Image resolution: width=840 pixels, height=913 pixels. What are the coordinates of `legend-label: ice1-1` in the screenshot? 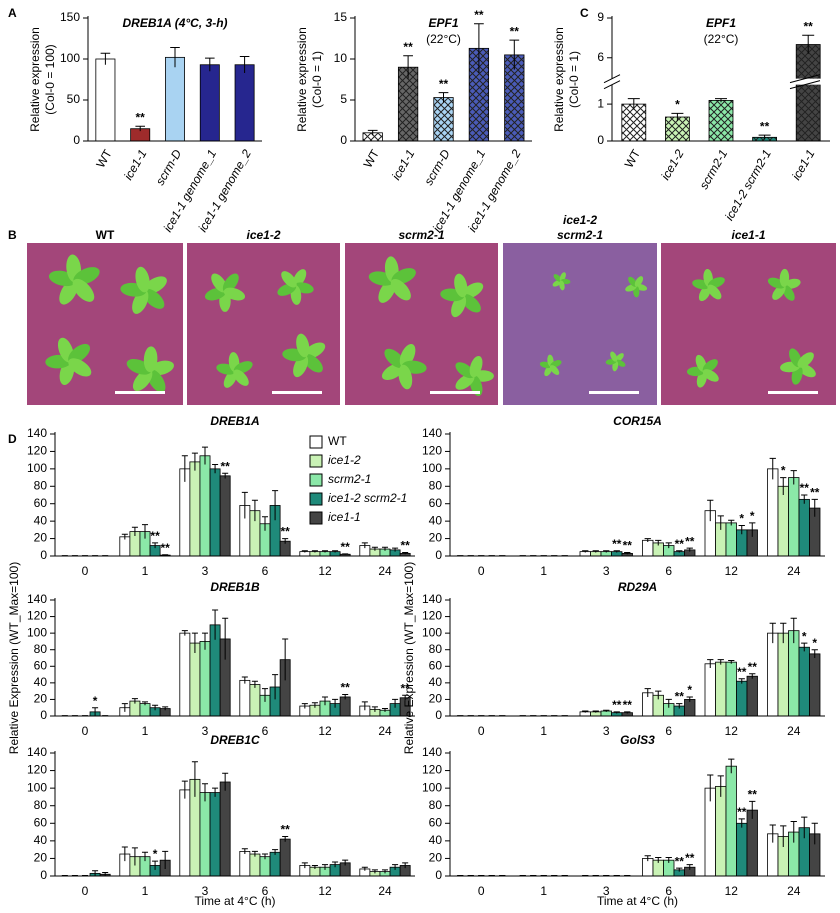 It's located at (344, 517).